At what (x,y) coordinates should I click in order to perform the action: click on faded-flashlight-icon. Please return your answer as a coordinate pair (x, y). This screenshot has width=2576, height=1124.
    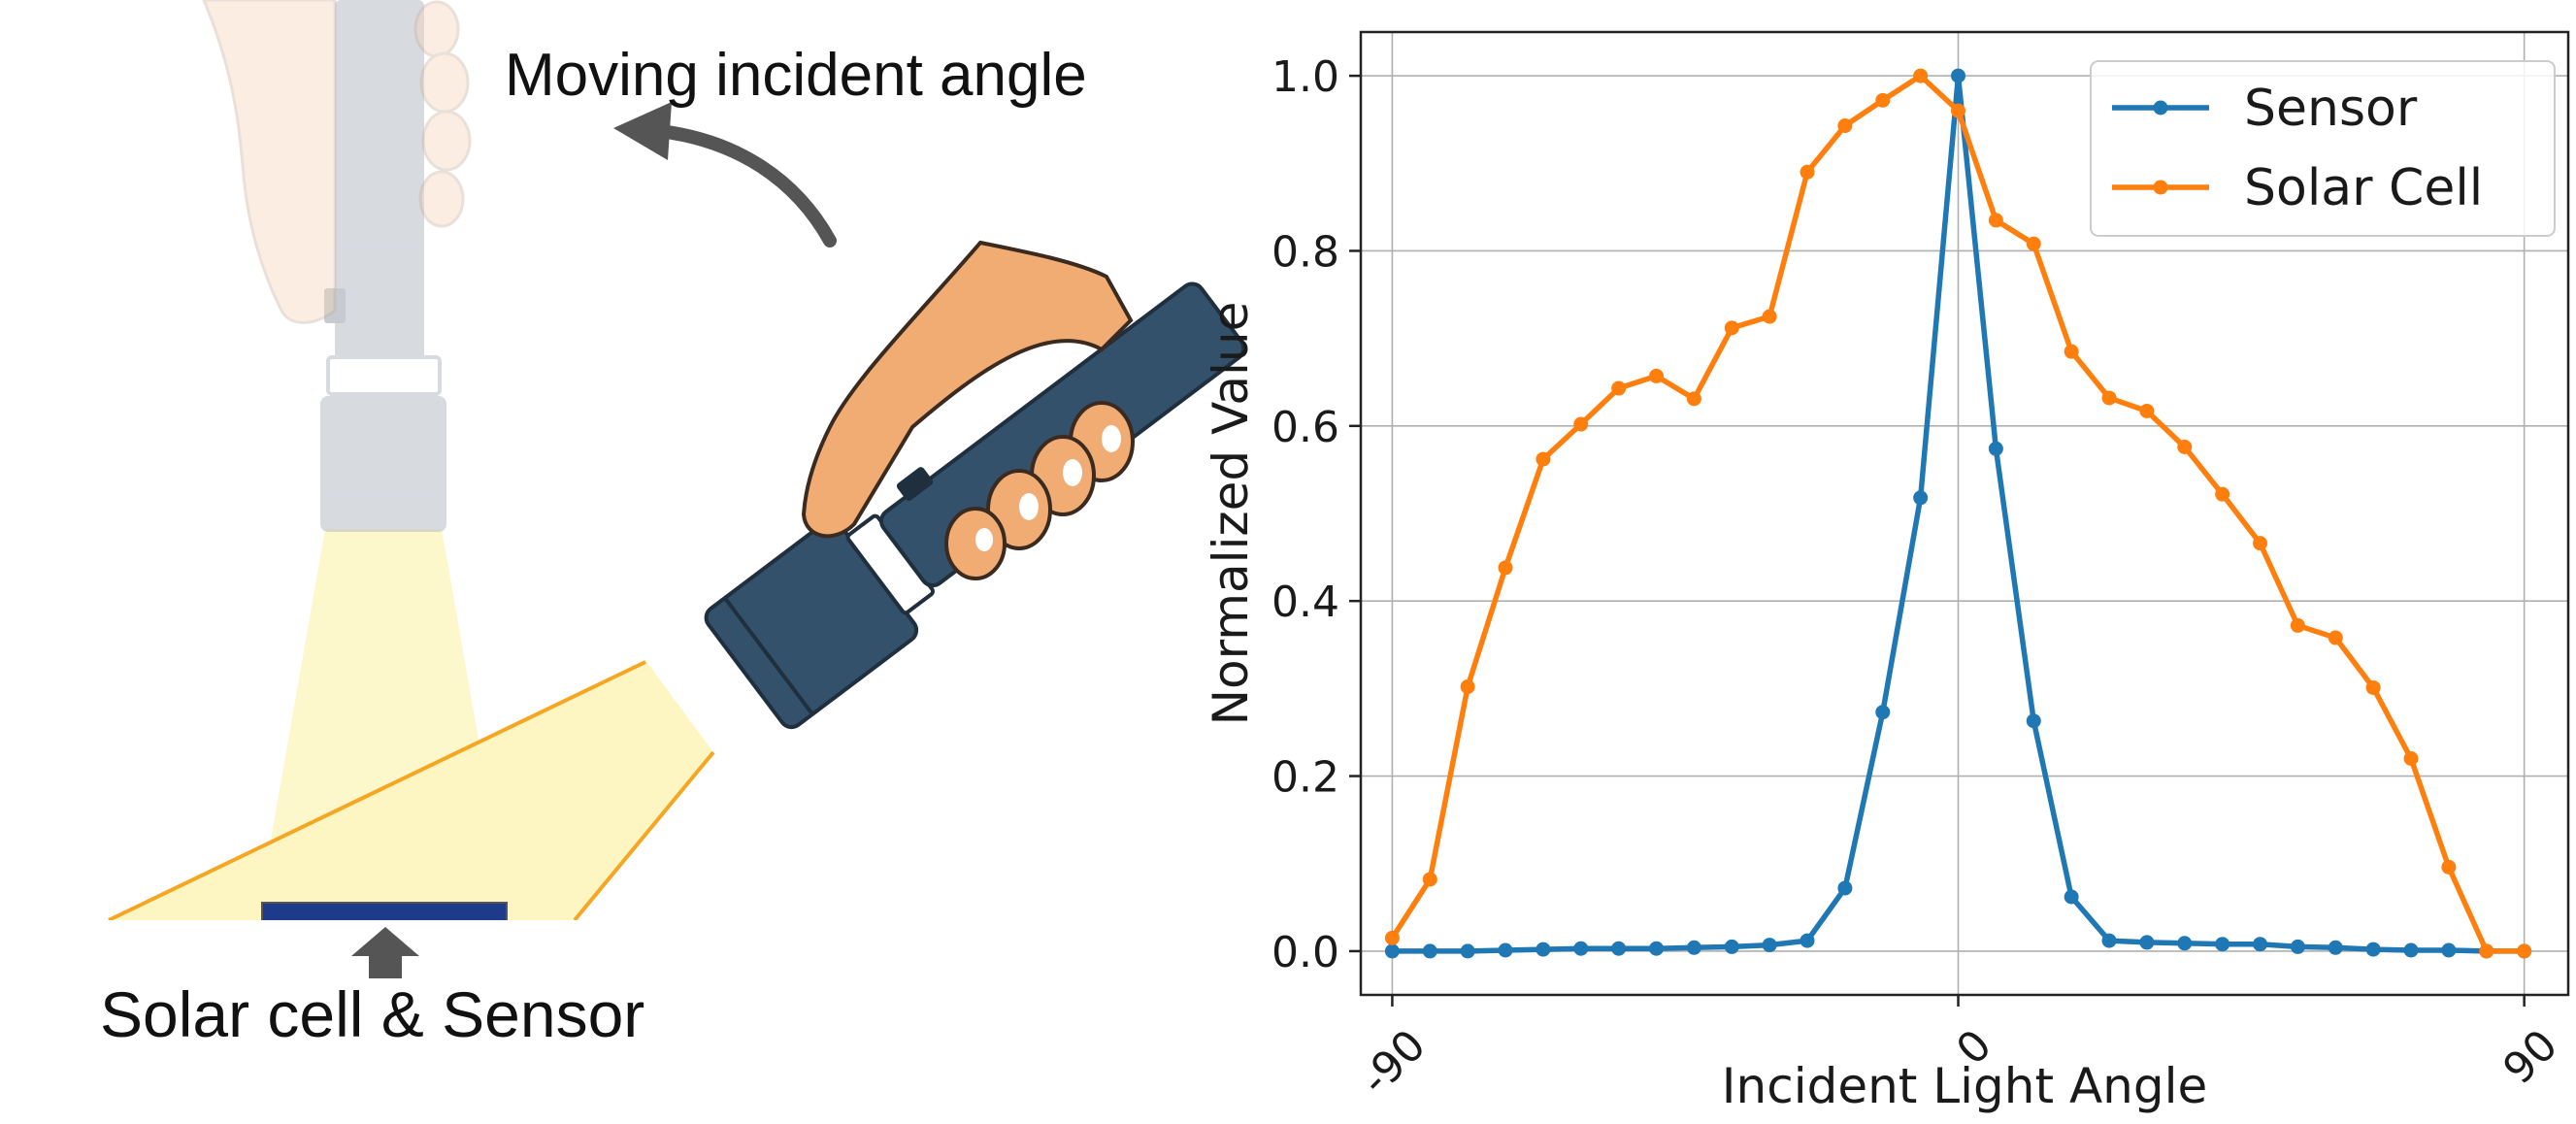
    Looking at the image, I should click on (383, 266).